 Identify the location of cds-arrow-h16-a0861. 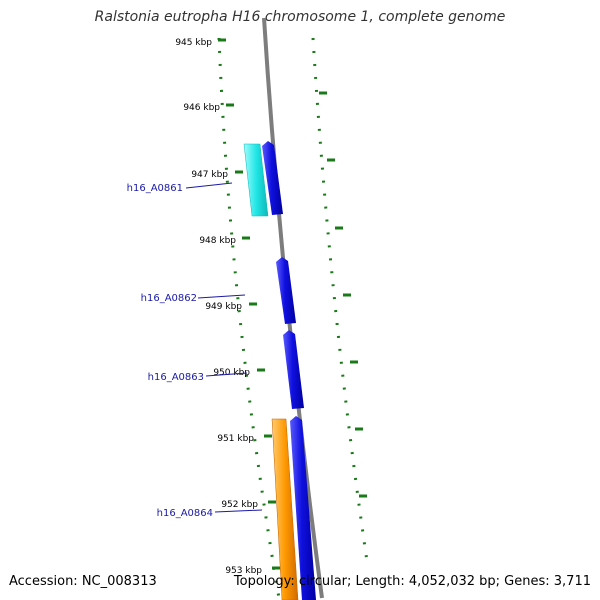
(272, 178).